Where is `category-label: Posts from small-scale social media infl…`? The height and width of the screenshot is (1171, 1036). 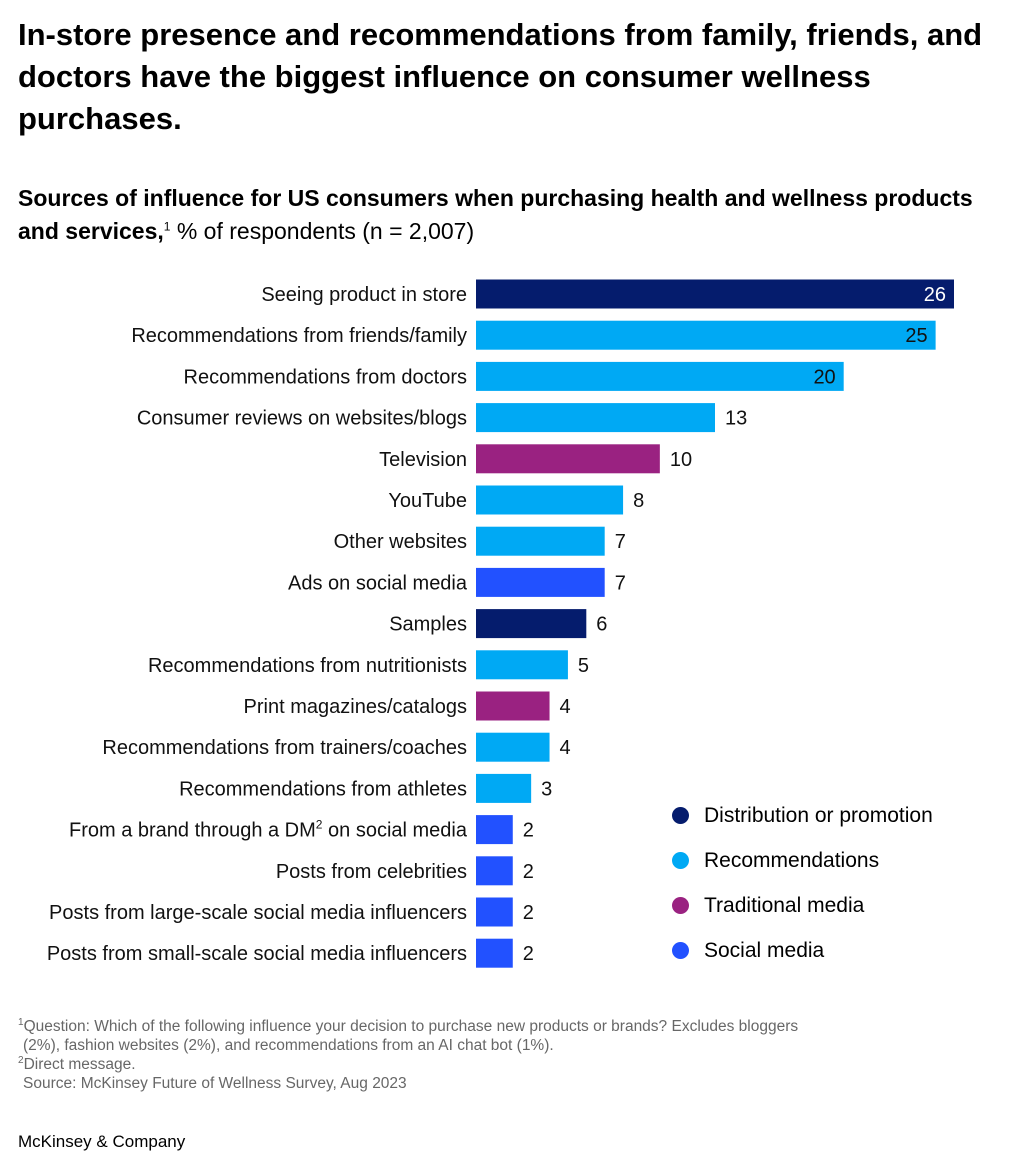 category-label: Posts from small-scale social media infl… is located at coordinates (257, 954).